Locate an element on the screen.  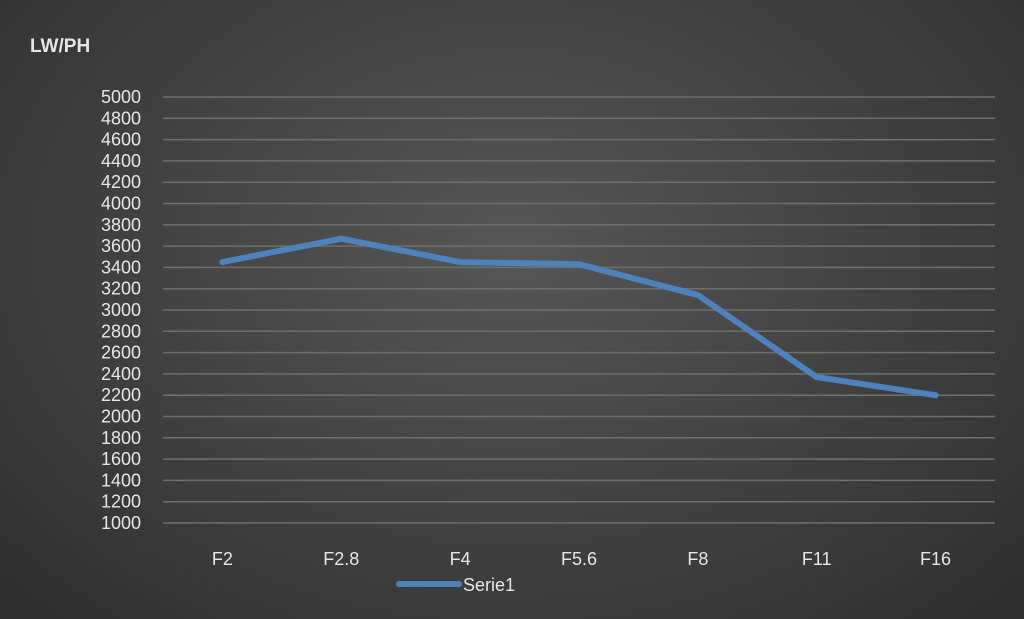
y-tick-label: 1200 is located at coordinates (121, 502).